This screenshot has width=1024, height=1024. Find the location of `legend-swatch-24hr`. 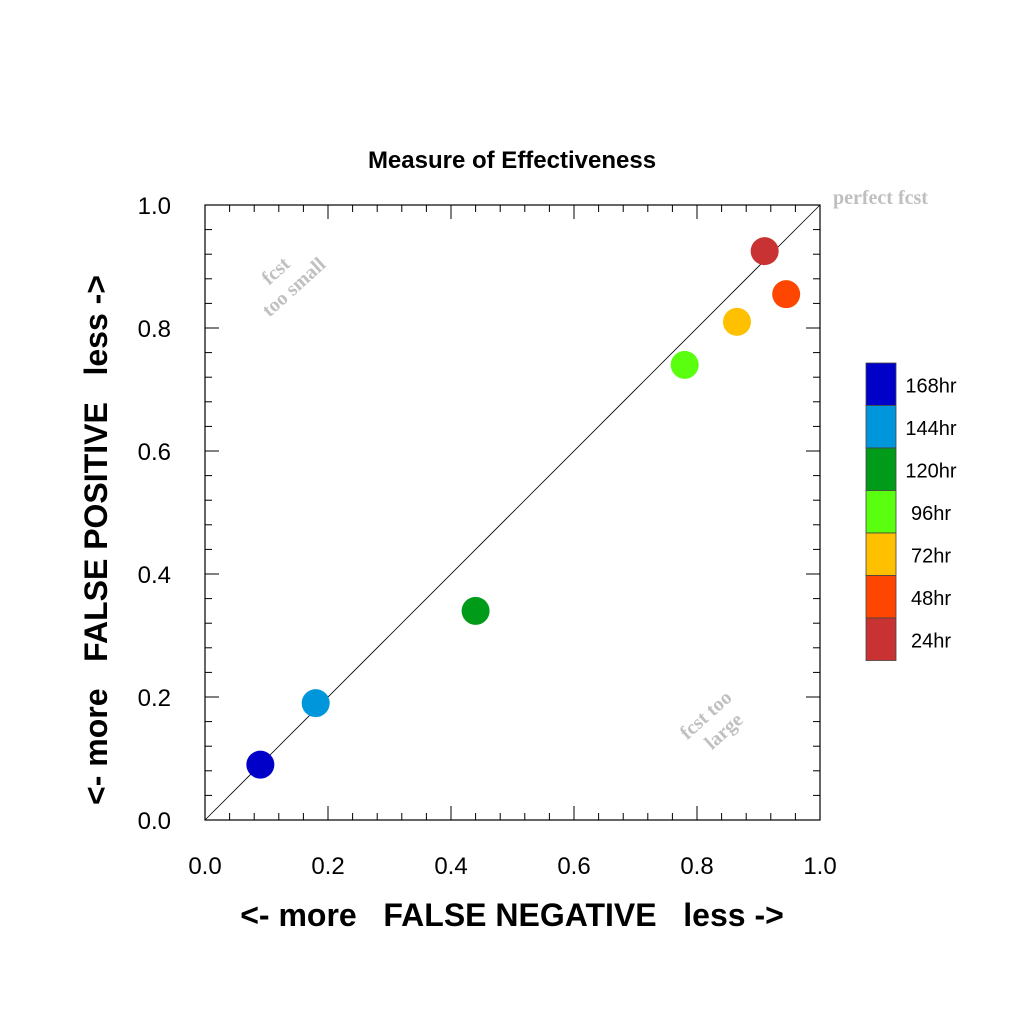

legend-swatch-24hr is located at coordinates (881, 639).